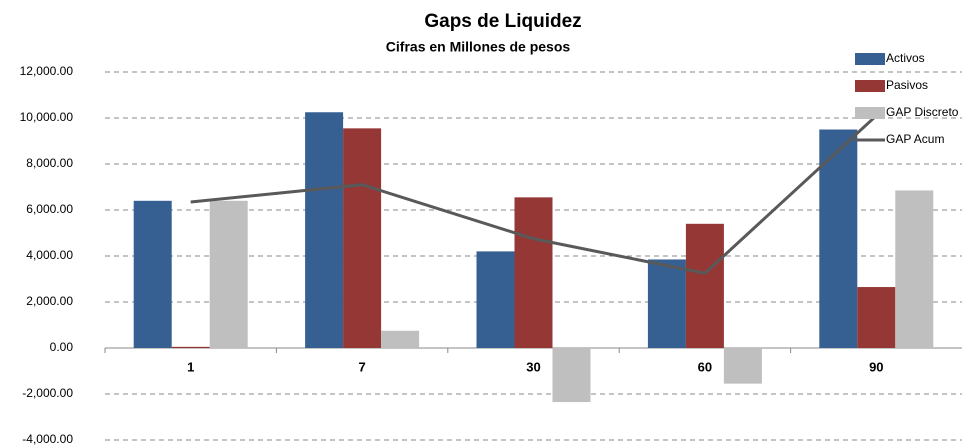 The width and height of the screenshot is (968, 445). Describe the element at coordinates (922, 112) in the screenshot. I see `legend-label: GAP Discreto` at that location.